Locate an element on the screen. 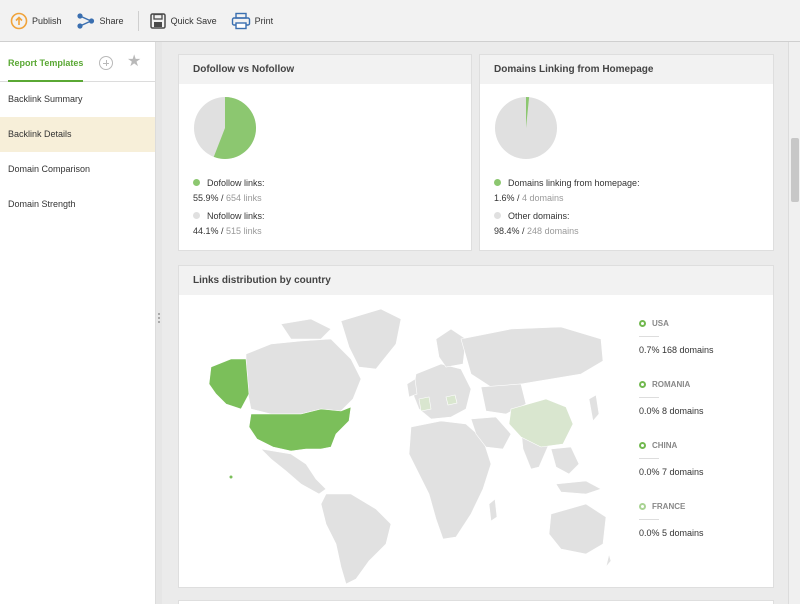  sidebar-tabs: Report Templates ★ is located at coordinates (77, 62).